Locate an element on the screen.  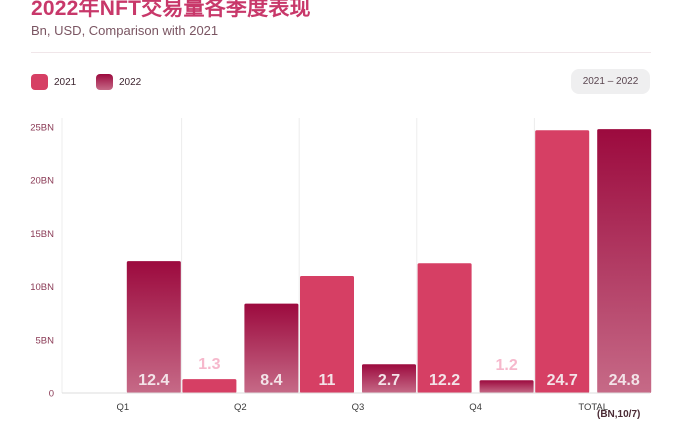
value-label-2022-q2: 8.4 is located at coordinates (271, 380).